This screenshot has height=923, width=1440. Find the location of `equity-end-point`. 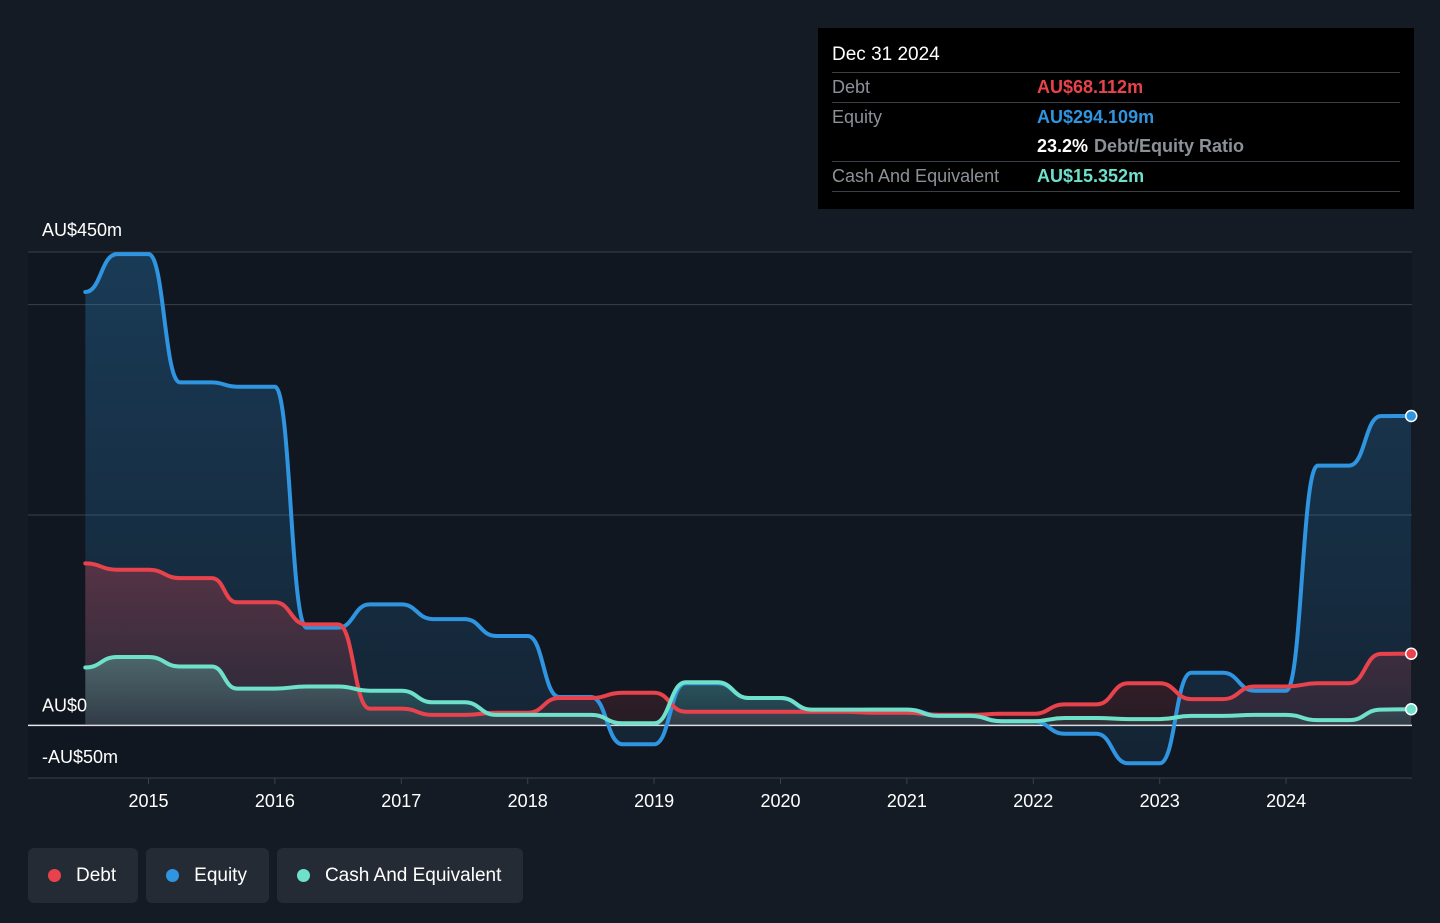

equity-end-point is located at coordinates (1411, 416).